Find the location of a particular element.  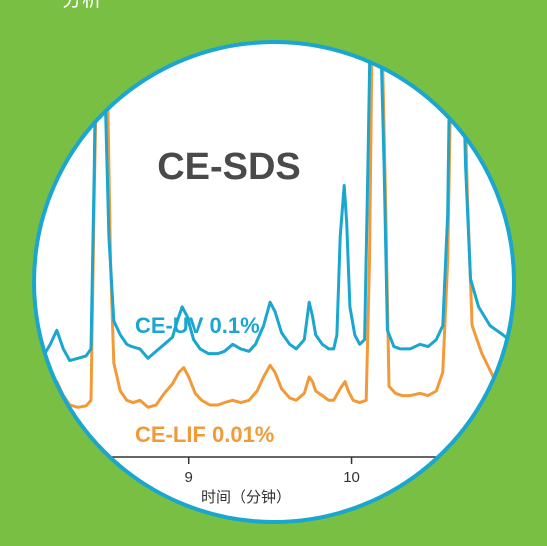

x-tick-label: 10 is located at coordinates (351, 477).